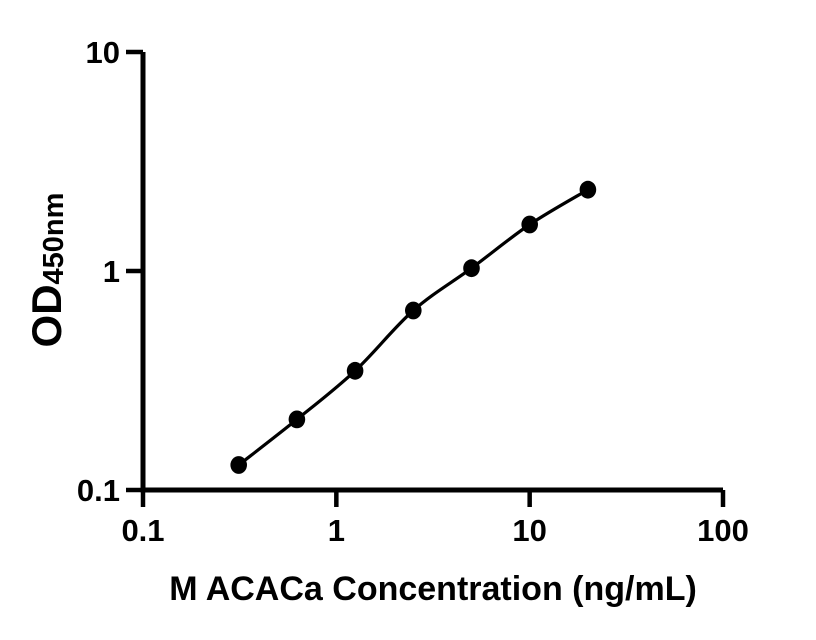 The height and width of the screenshot is (640, 816). I want to click on x-tick-label: 0.1, so click(142, 530).